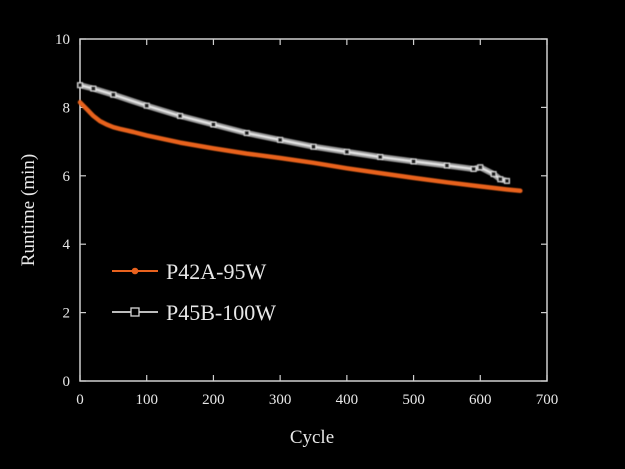  I want to click on legend-marker-open-square, so click(135, 312).